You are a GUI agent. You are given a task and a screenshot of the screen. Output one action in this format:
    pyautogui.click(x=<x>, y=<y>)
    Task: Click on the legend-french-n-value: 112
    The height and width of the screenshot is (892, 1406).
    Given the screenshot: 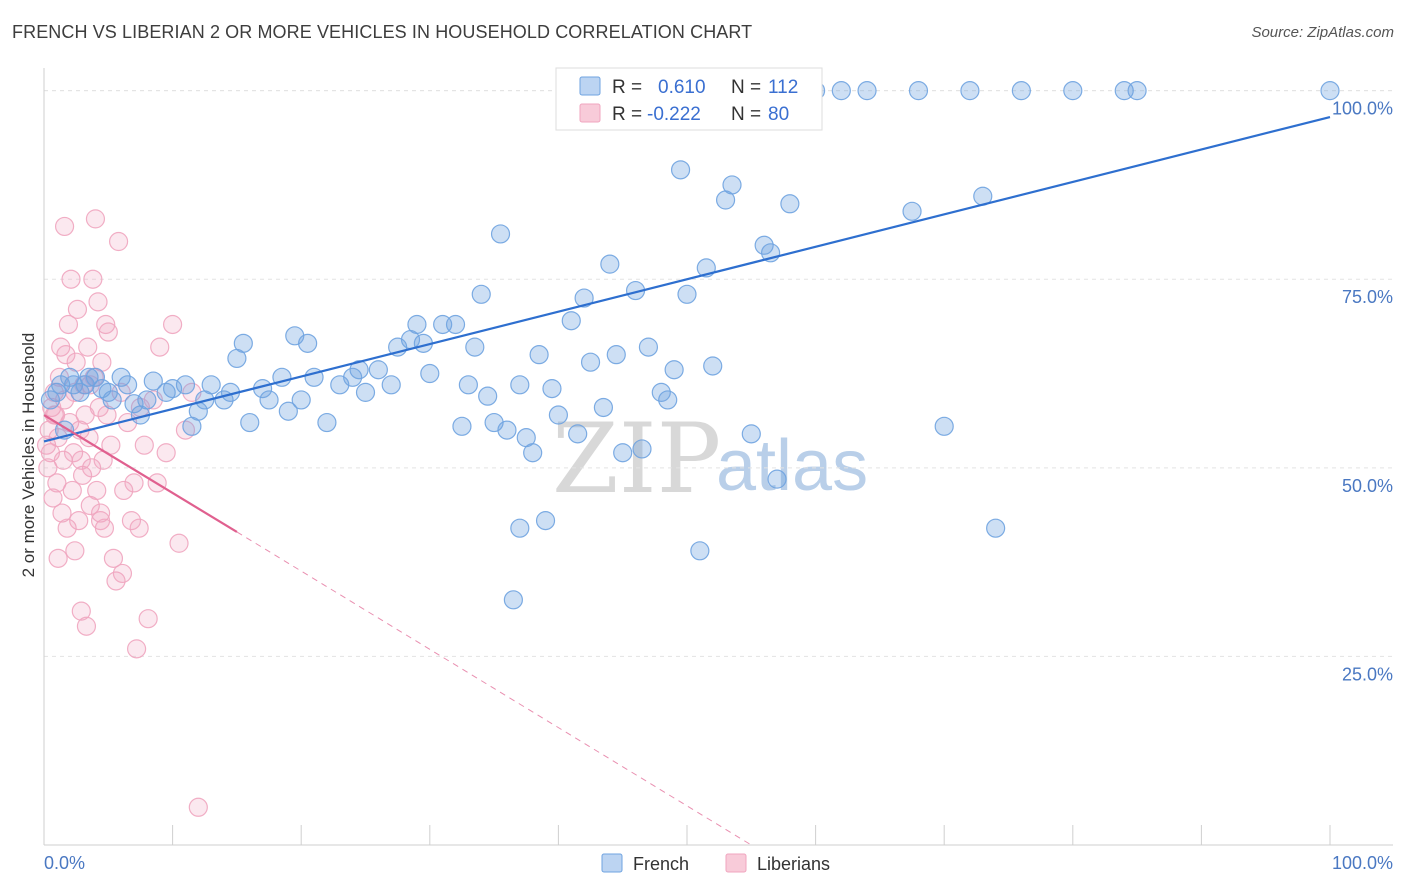 What is the action you would take?
    pyautogui.click(x=783, y=87)
    